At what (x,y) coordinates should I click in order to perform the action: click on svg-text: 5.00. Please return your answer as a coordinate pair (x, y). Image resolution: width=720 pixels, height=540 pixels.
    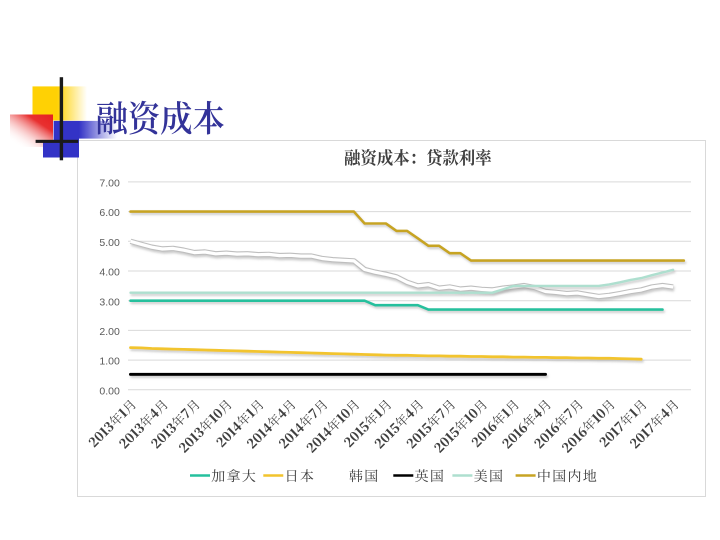
    Looking at the image, I should click on (109, 243).